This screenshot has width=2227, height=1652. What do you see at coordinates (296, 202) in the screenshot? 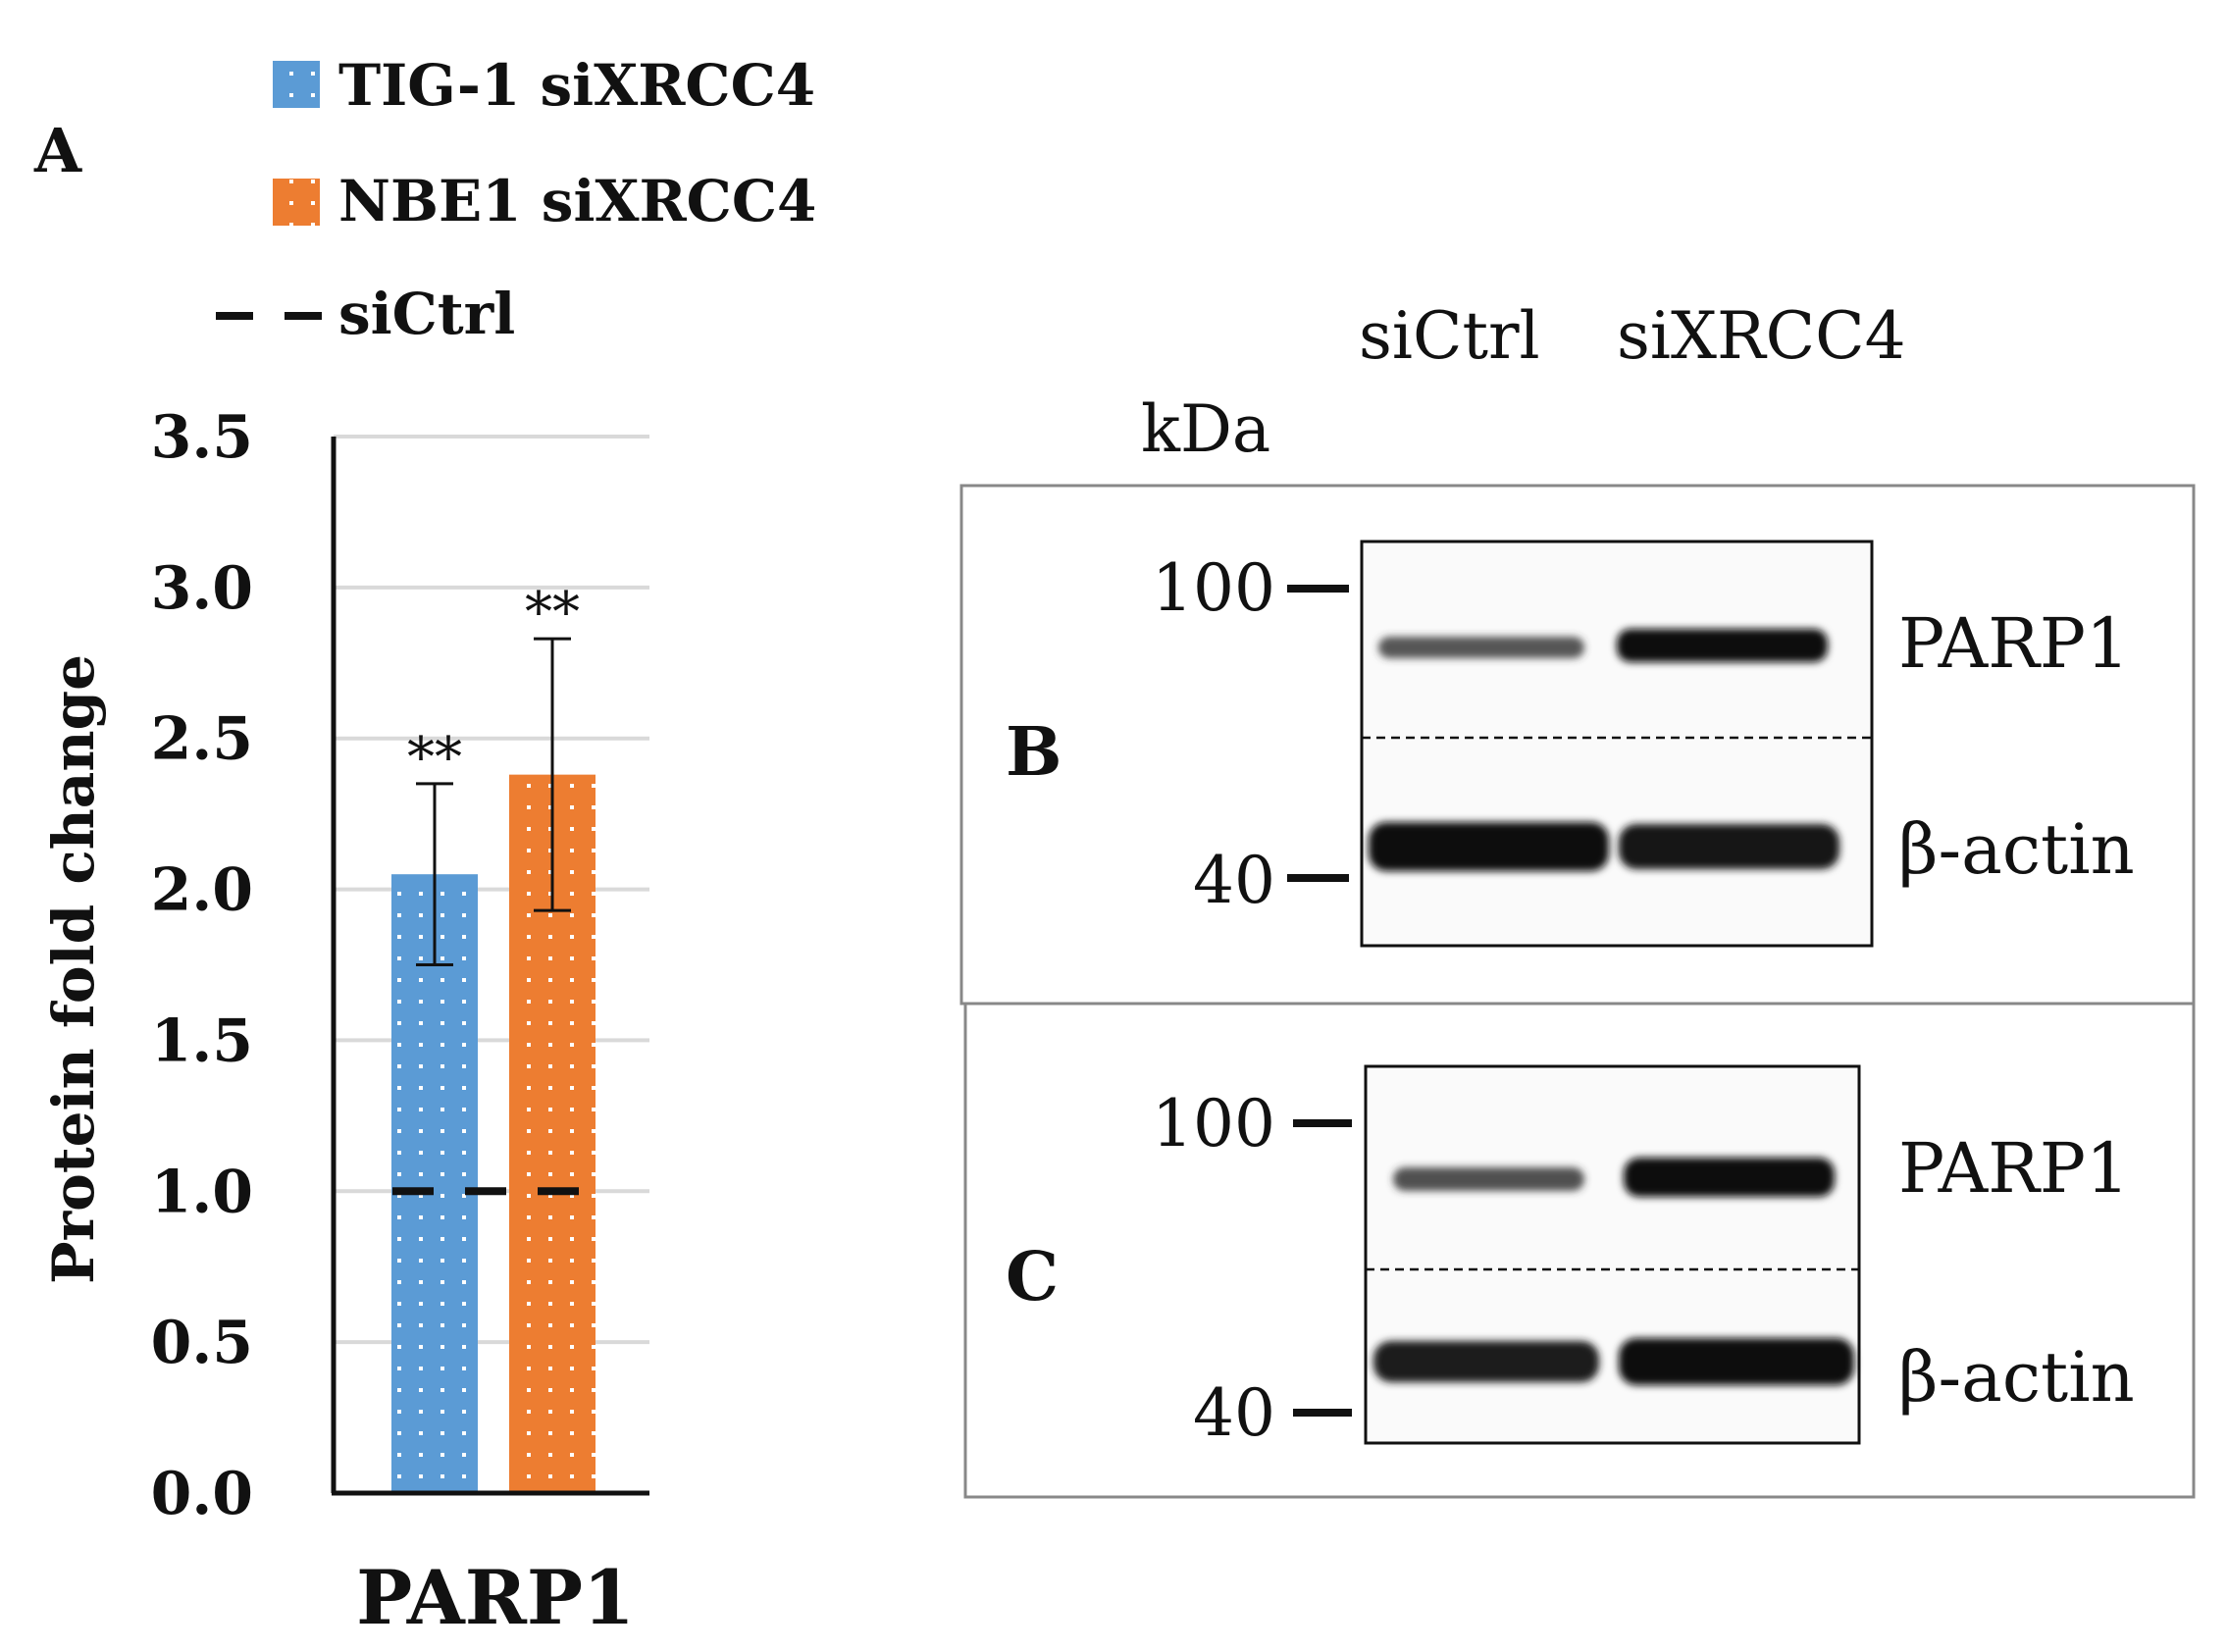
I see `legend-swatch-nbe1-dots` at bounding box center [296, 202].